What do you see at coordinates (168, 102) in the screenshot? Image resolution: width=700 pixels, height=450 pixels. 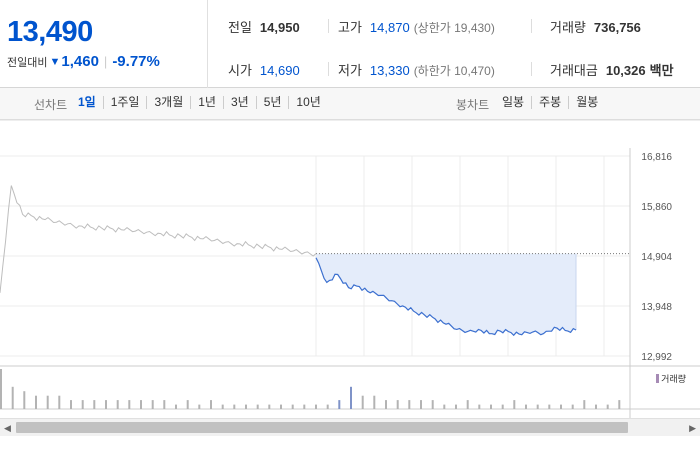 I see `tab-3m: 3개월` at bounding box center [168, 102].